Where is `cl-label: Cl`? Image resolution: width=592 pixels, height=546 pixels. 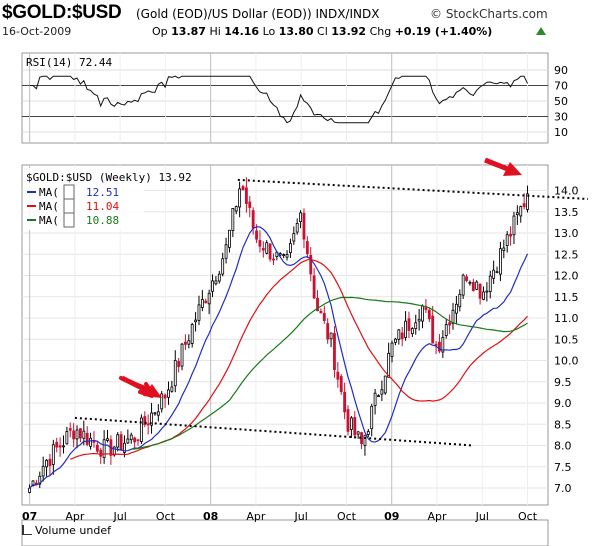
cl-label: Cl is located at coordinates (322, 31).